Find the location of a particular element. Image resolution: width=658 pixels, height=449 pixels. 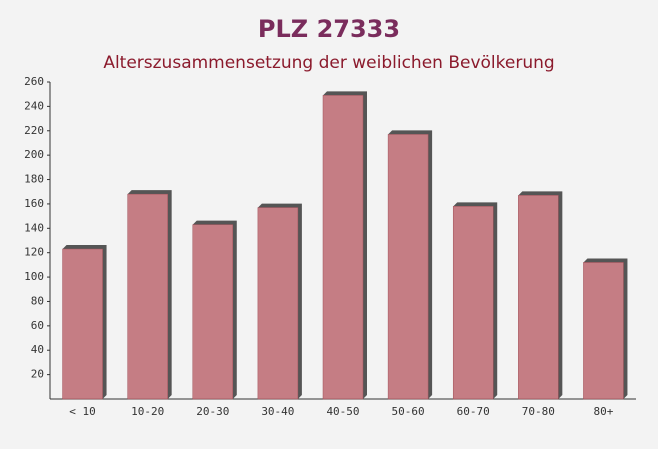

x-tick-label: 30-40 is located at coordinates (277, 411).